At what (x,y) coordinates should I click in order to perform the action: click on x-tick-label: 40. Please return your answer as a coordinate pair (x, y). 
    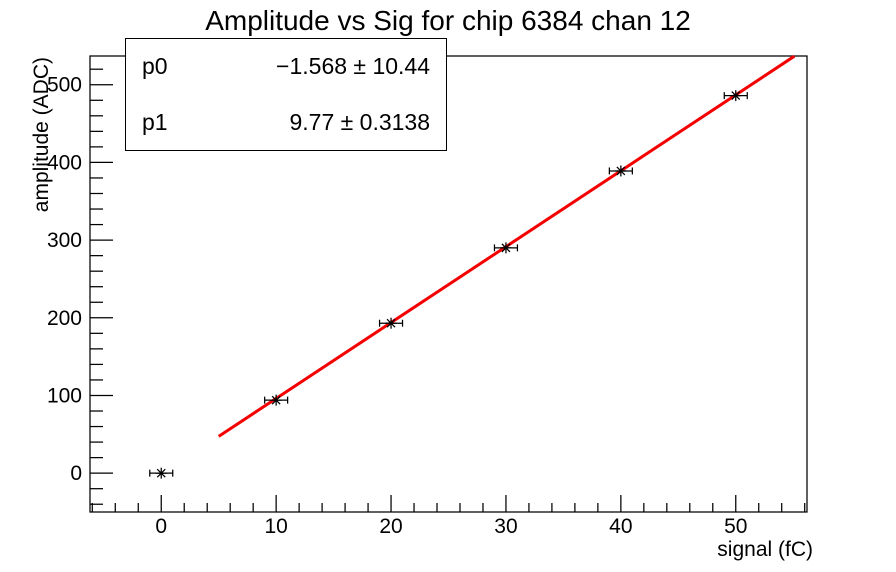
    Looking at the image, I should click on (620, 526).